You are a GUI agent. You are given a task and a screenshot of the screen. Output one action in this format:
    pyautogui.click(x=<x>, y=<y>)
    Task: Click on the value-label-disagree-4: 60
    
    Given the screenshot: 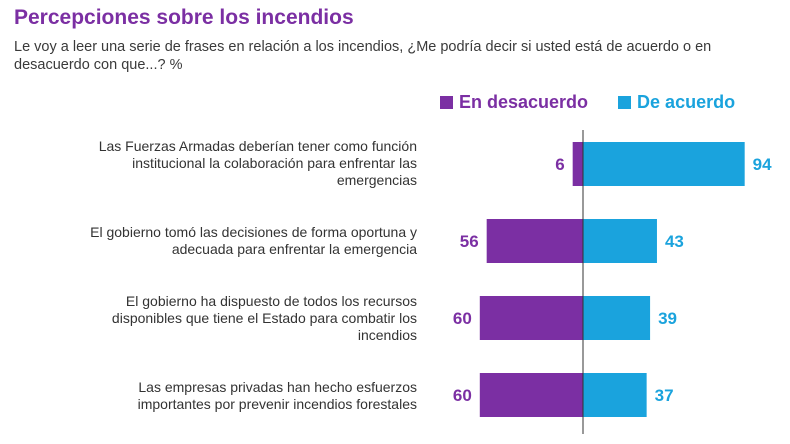 What is the action you would take?
    pyautogui.click(x=462, y=395)
    